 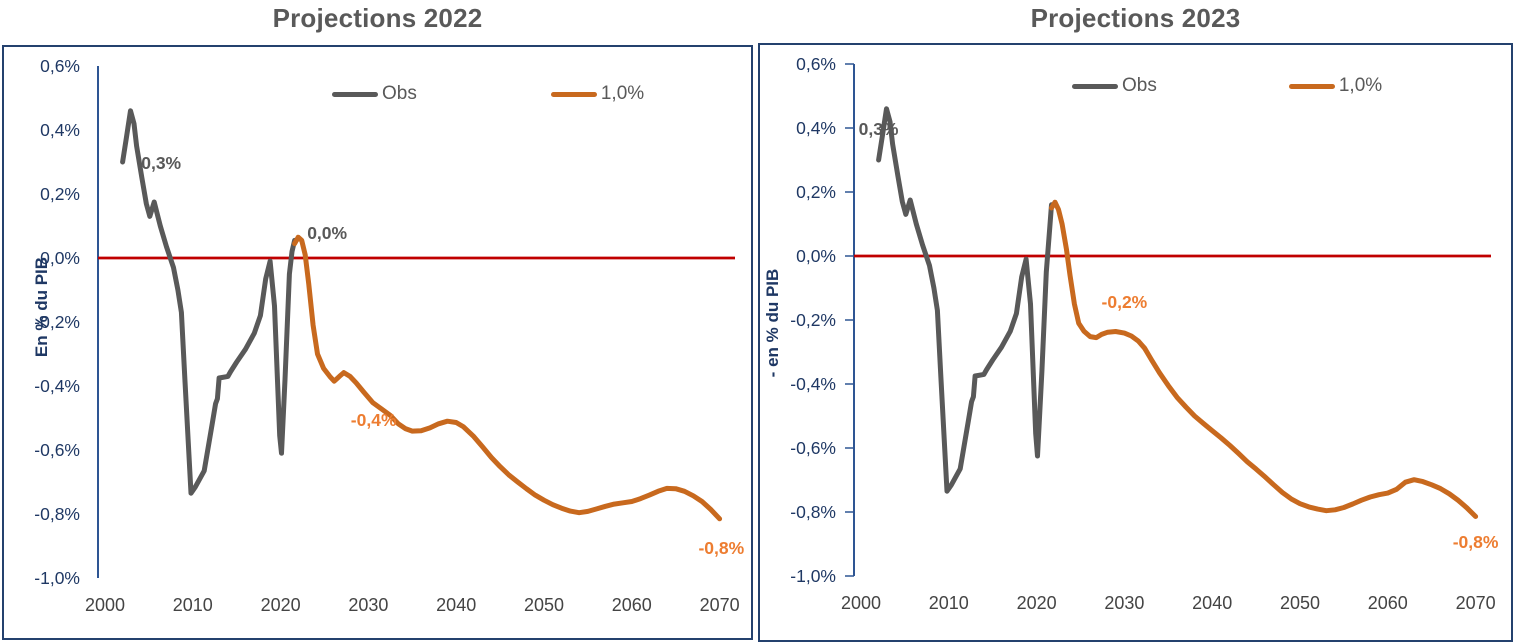 What do you see at coordinates (327, 233) in the screenshot?
I see `data-label: 0,0%` at bounding box center [327, 233].